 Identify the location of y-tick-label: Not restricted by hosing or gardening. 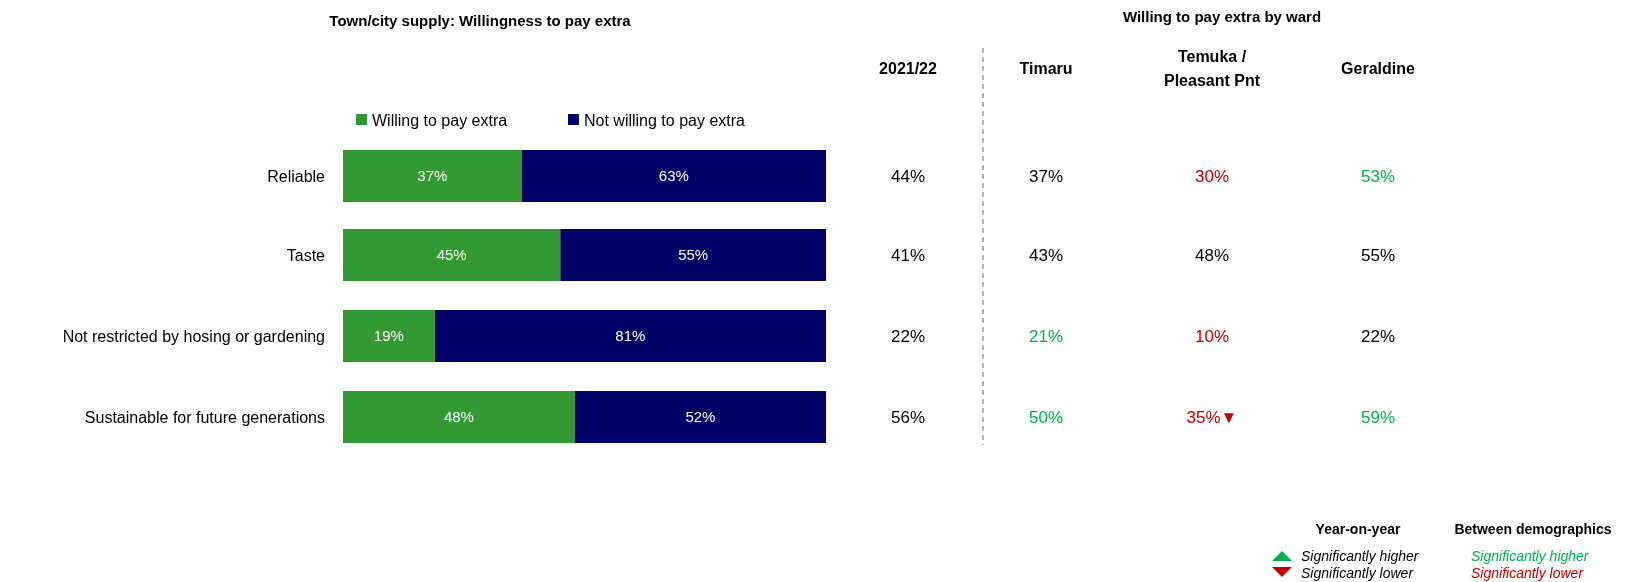
(193, 336).